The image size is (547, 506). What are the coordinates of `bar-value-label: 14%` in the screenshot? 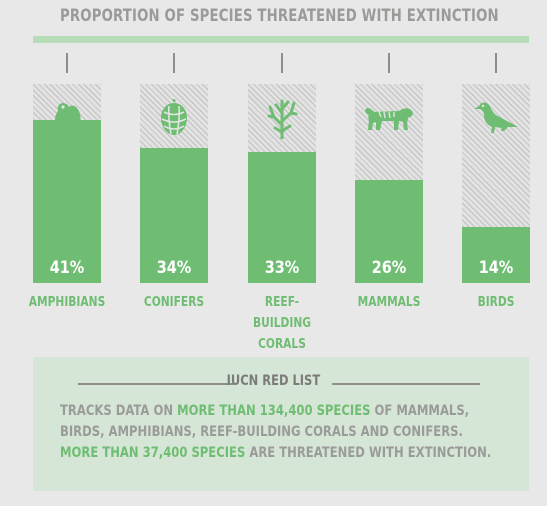 It's located at (496, 268).